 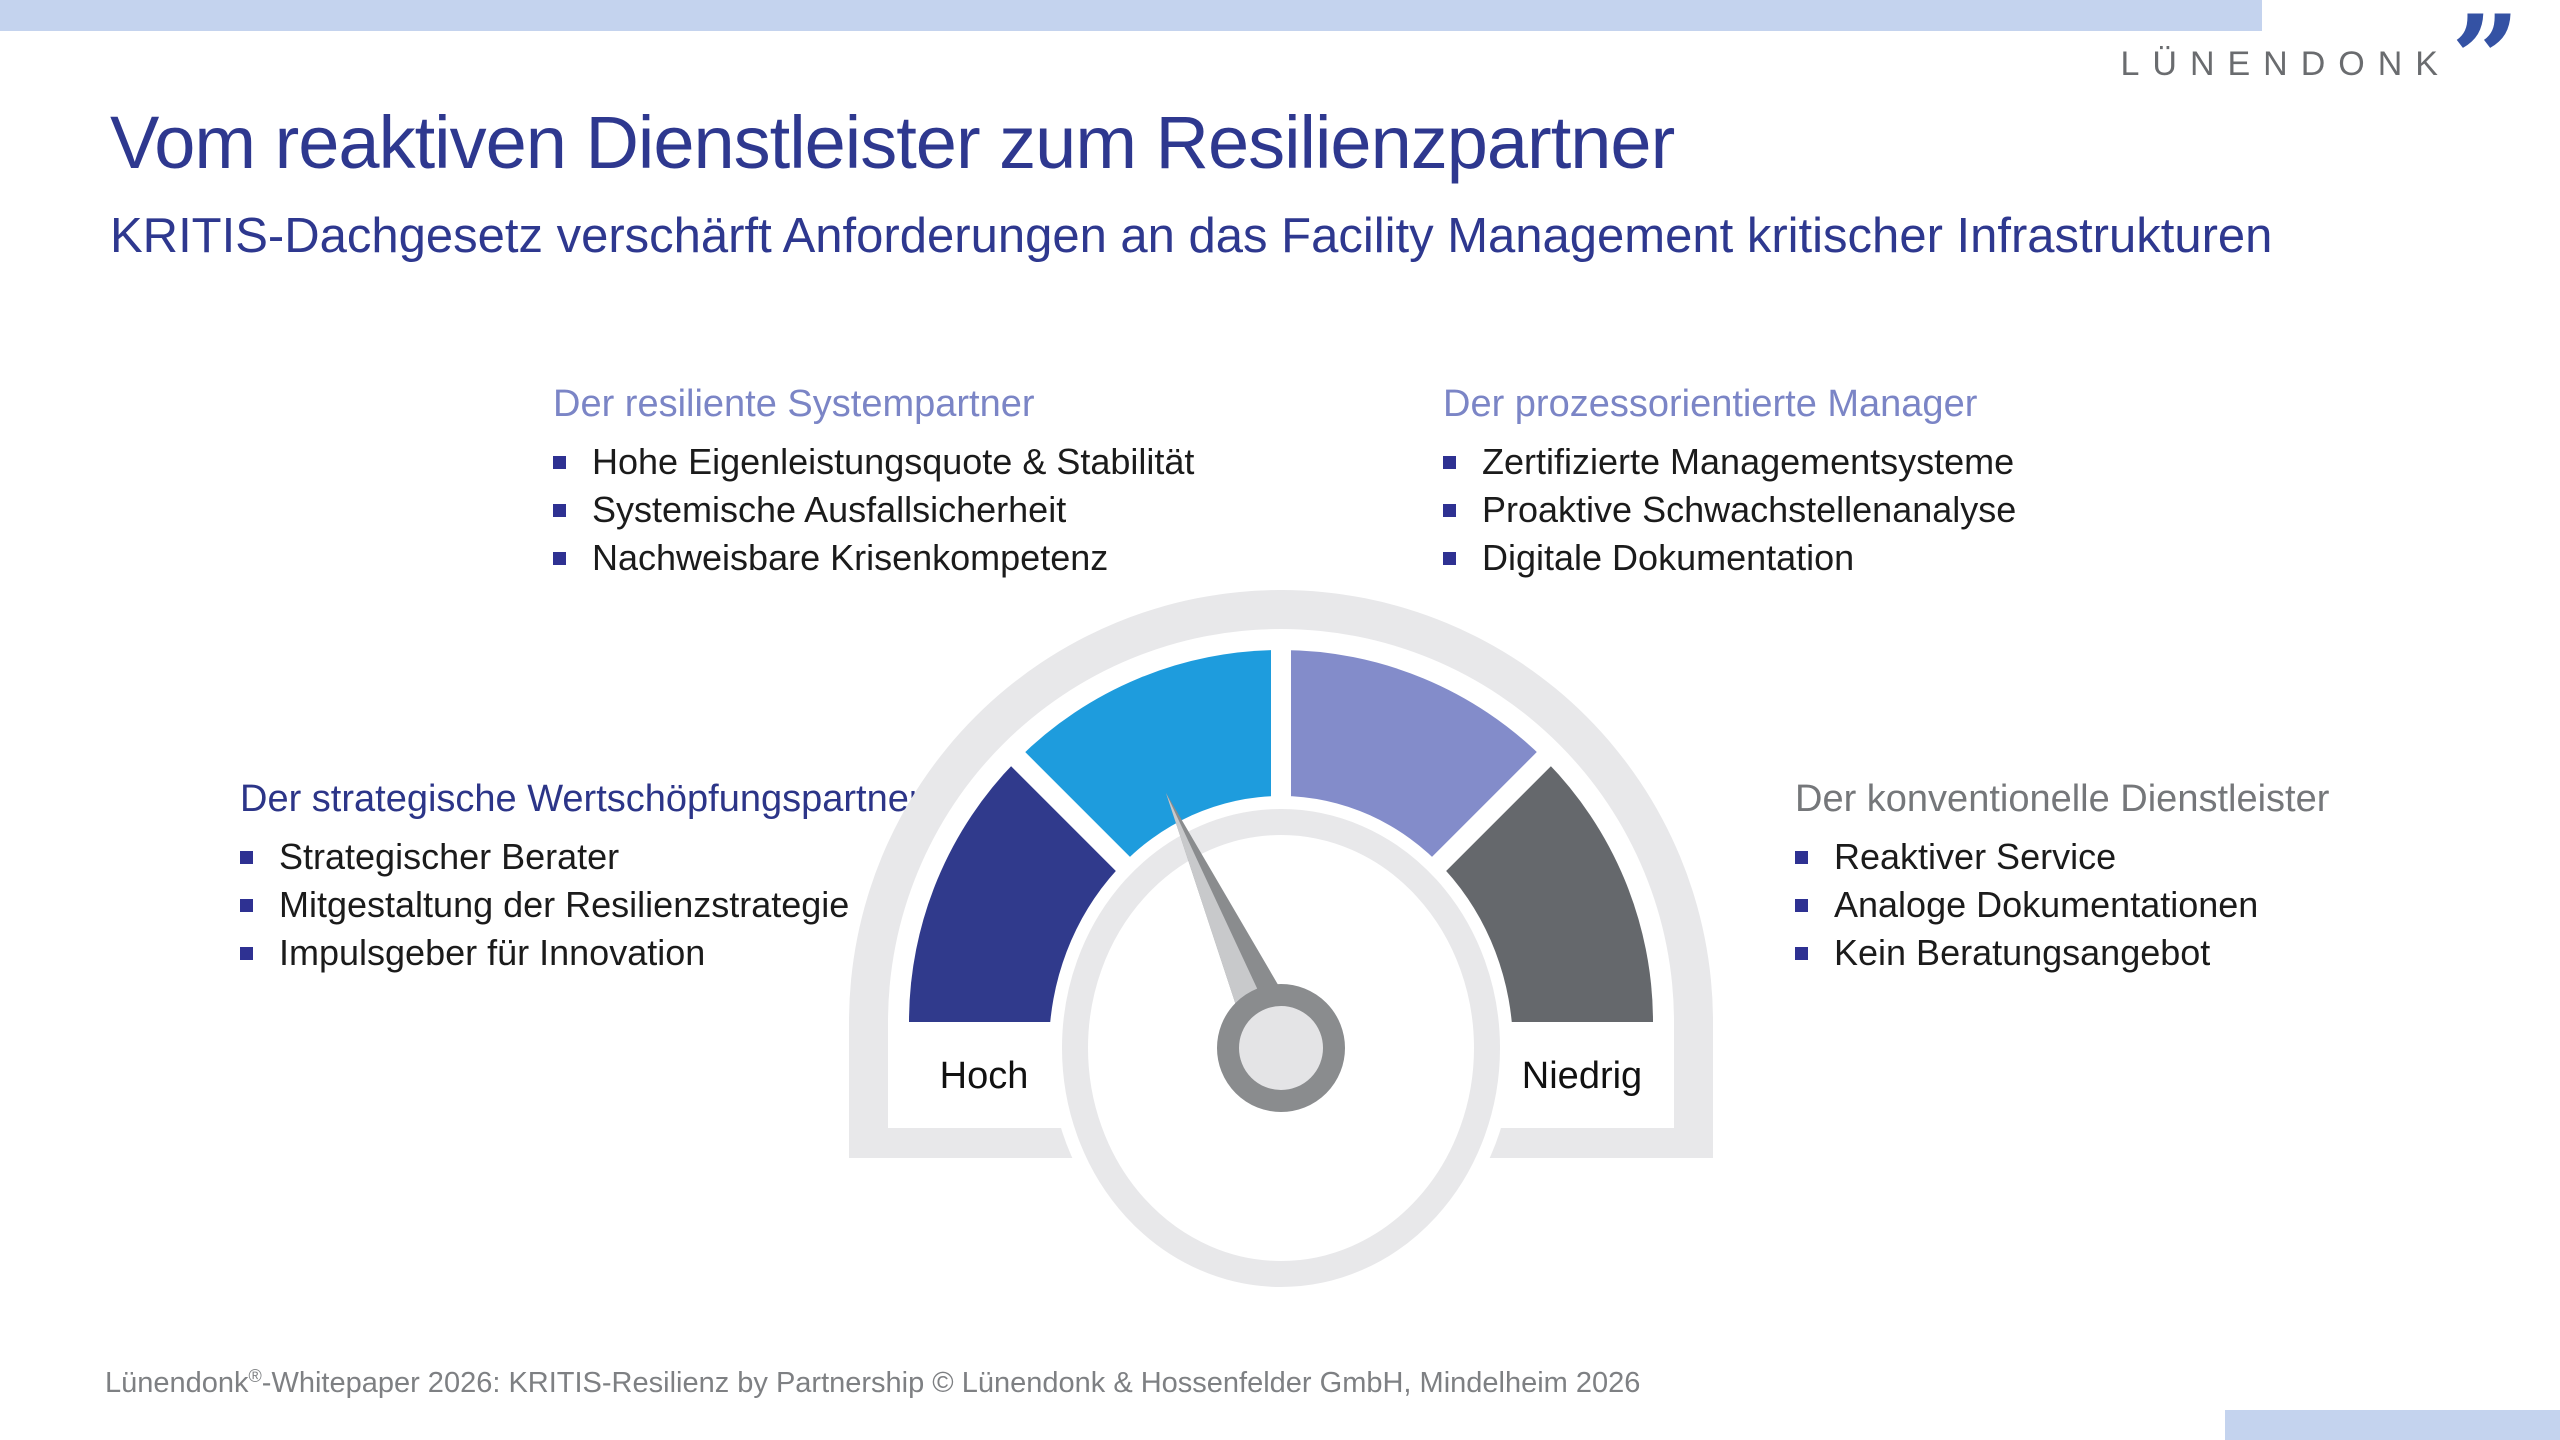 I want to click on list-item: Reaktiver Service, so click(x=2062, y=857).